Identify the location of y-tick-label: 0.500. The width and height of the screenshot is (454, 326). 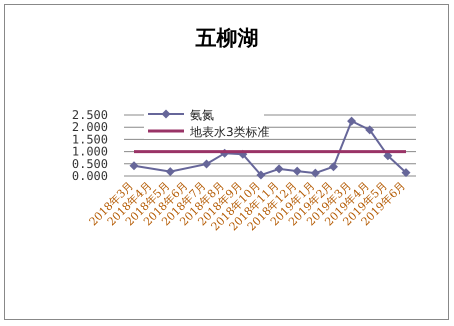
(90, 163).